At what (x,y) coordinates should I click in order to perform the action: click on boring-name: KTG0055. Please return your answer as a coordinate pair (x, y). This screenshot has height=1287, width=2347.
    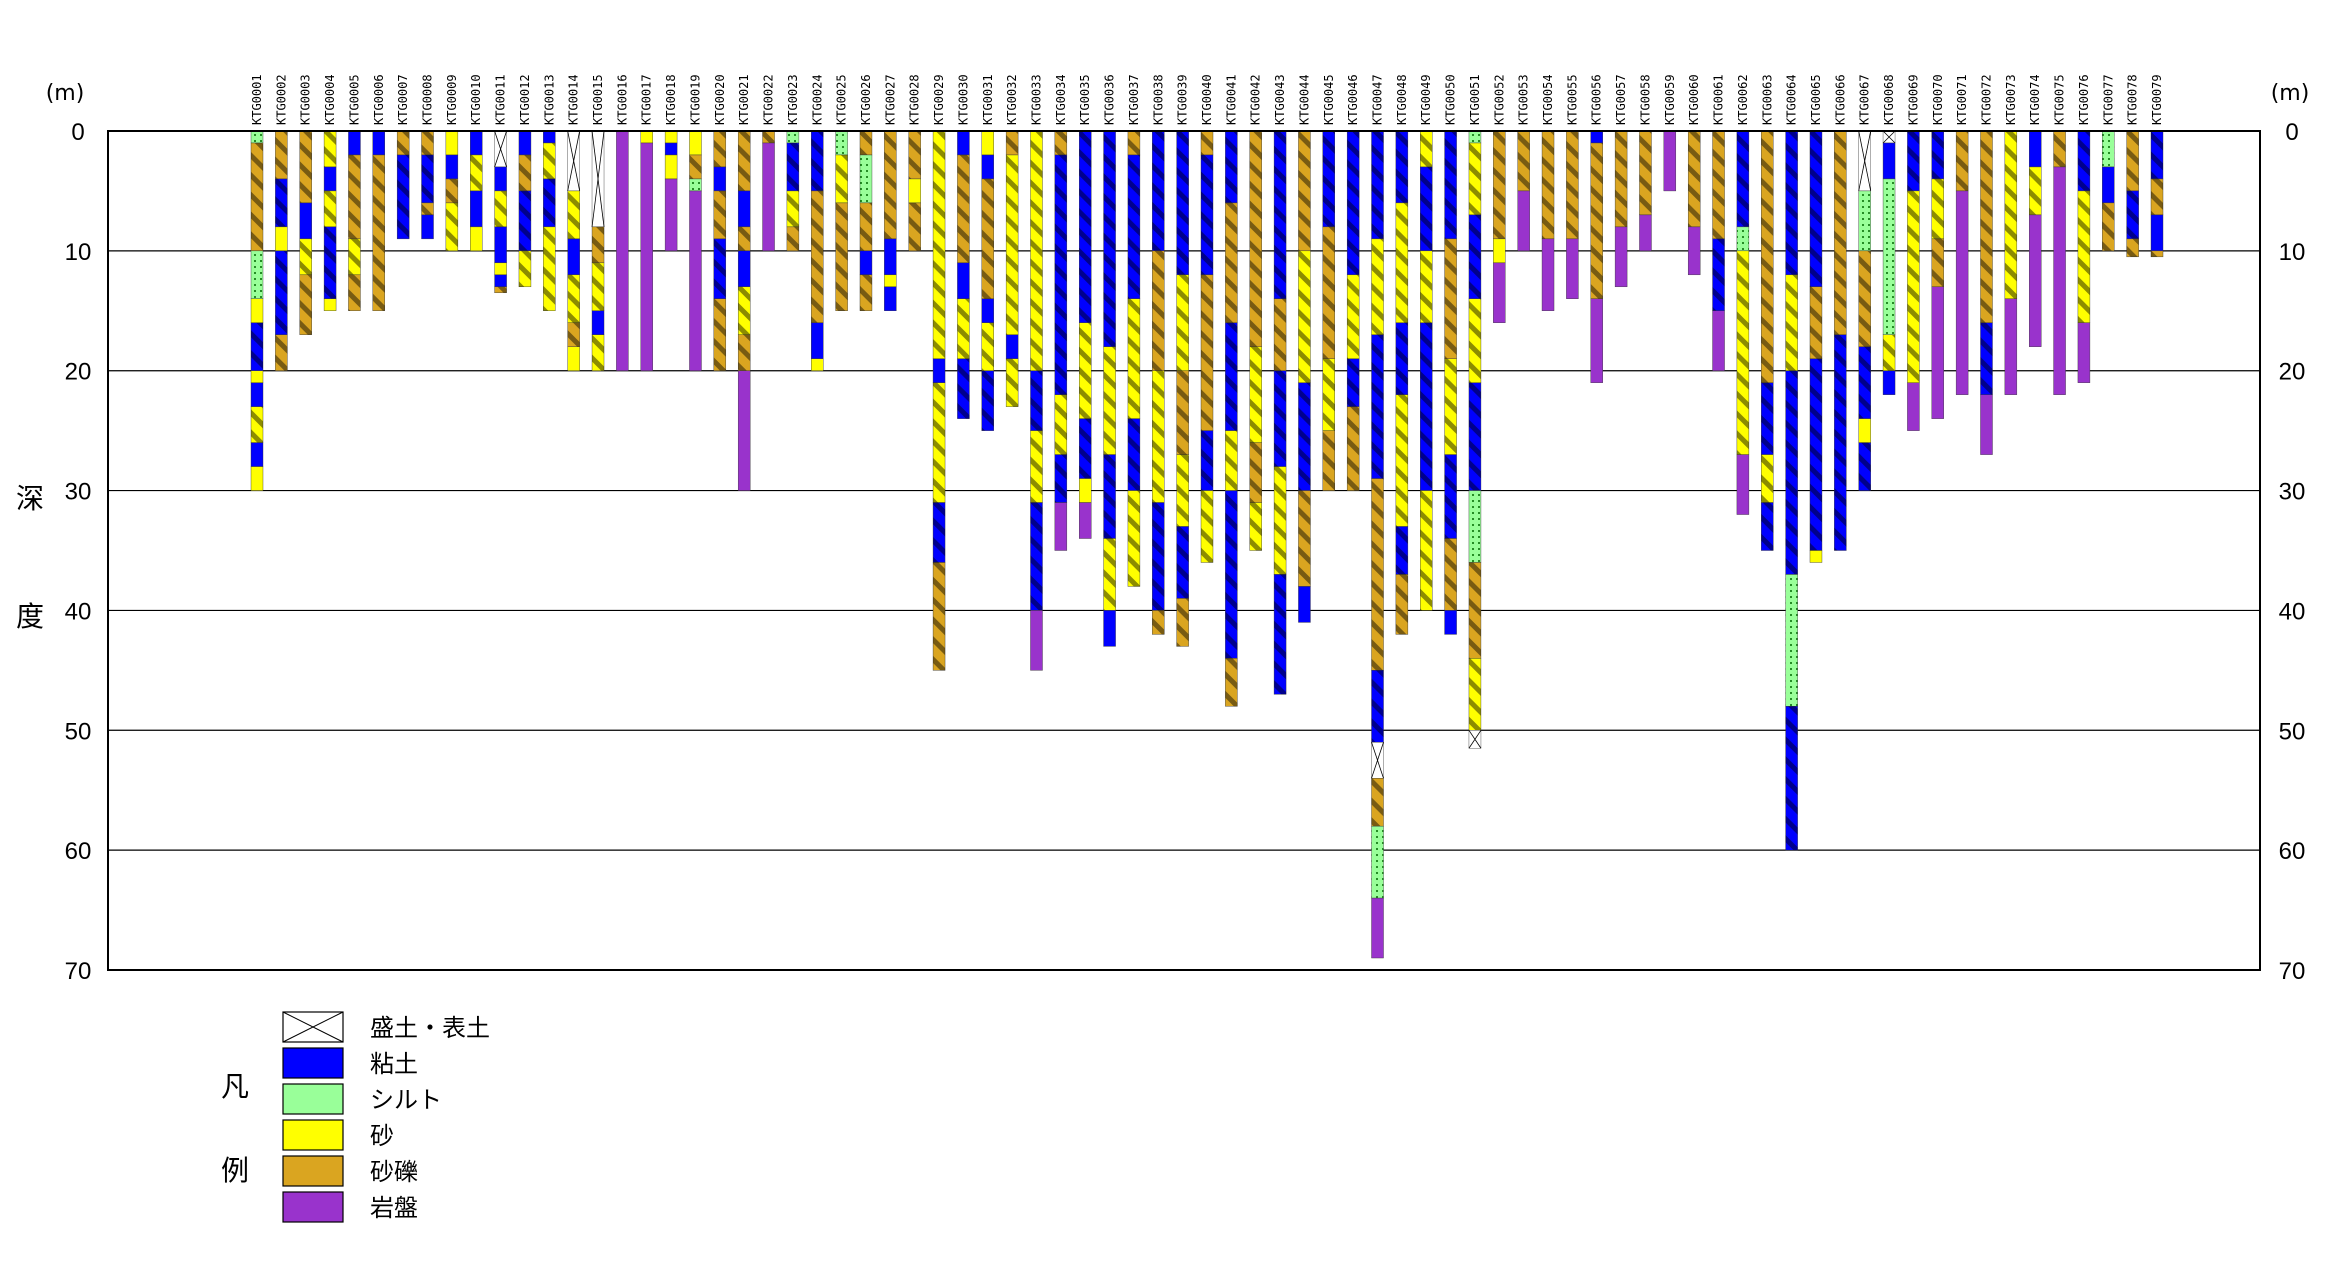
    Looking at the image, I should click on (1572, 99).